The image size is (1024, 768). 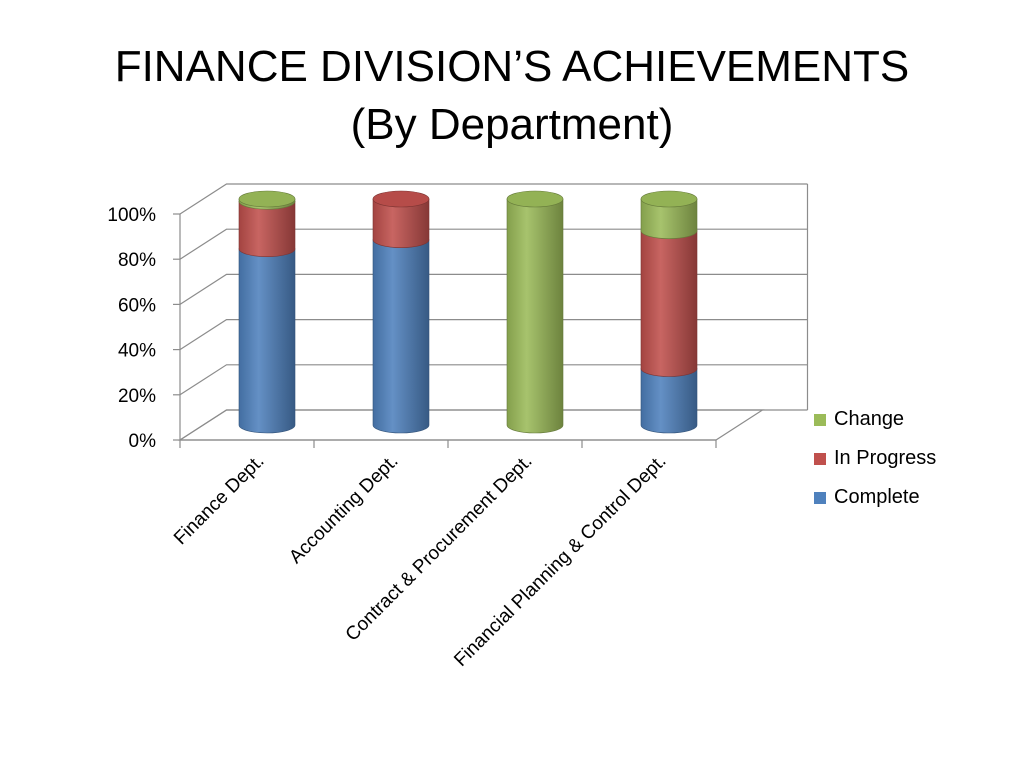 I want to click on title-line-1: FINANCE DIVISION’S ACHIEVEMENTS, so click(x=512, y=66).